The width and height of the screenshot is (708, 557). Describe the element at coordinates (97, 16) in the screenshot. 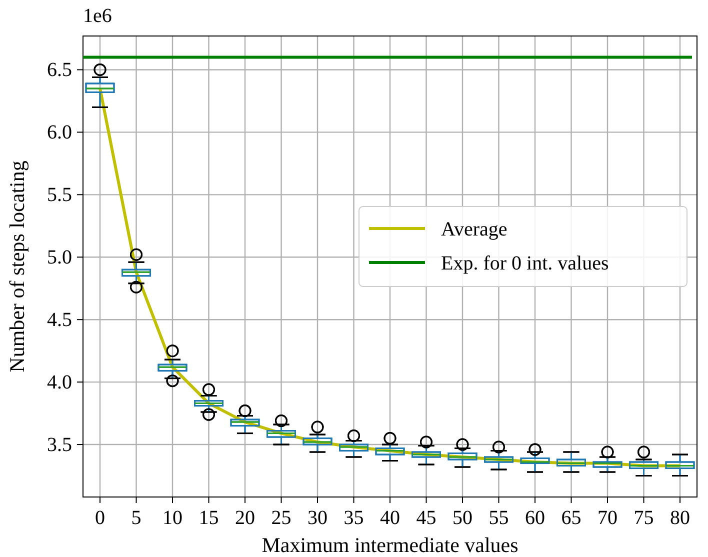

I see `text: 1e6` at that location.